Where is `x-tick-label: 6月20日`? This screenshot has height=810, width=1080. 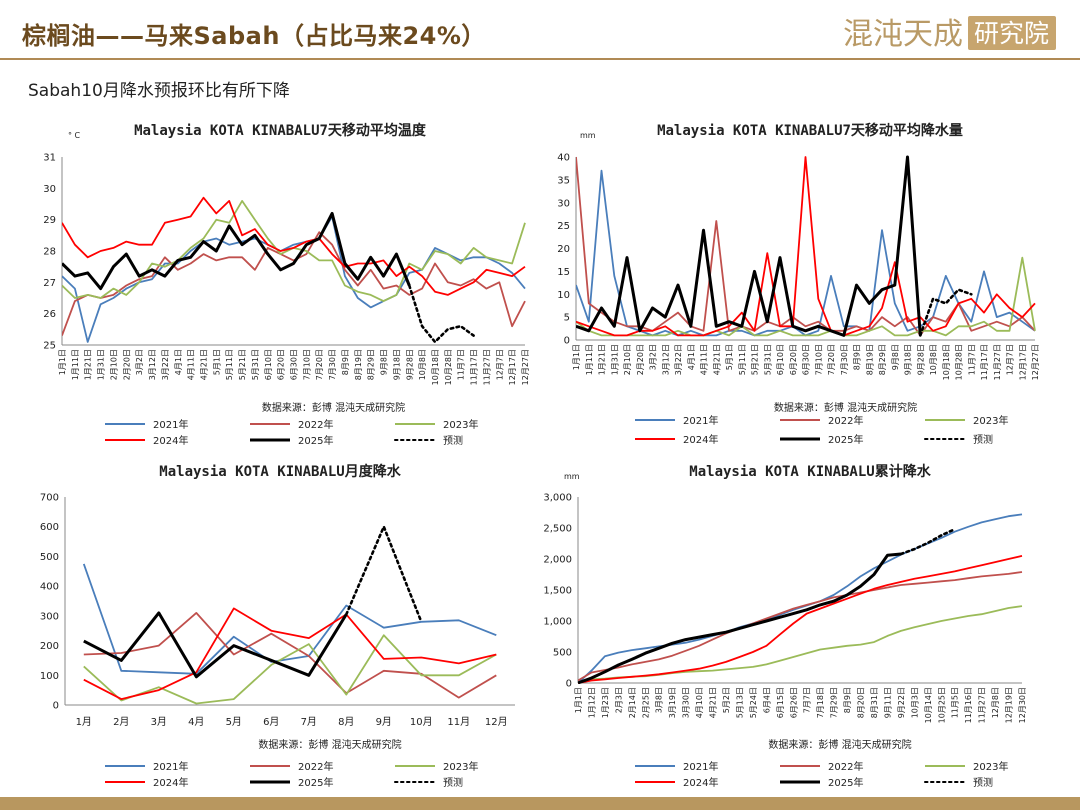 x-tick-label: 6月20日 is located at coordinates (281, 364).